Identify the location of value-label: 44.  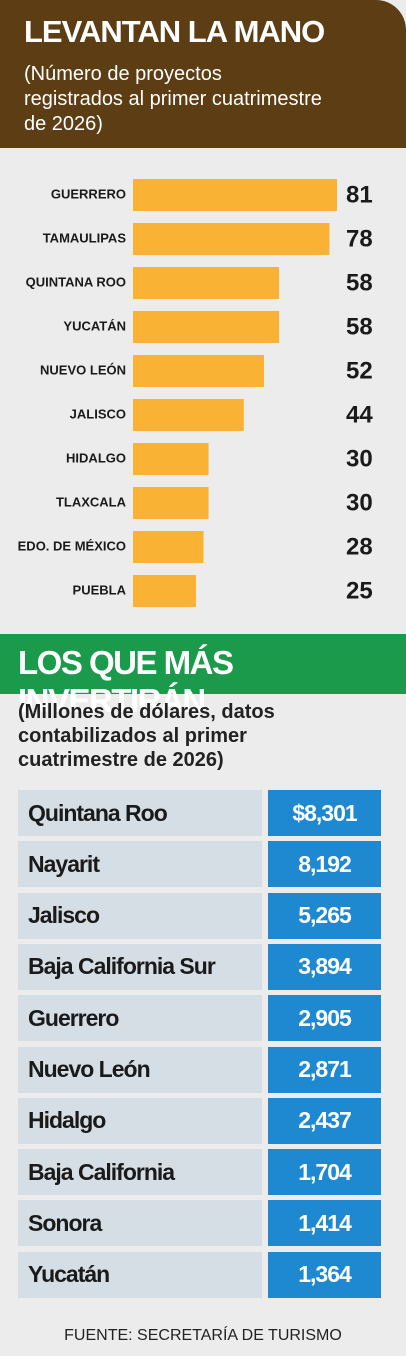
(359, 414).